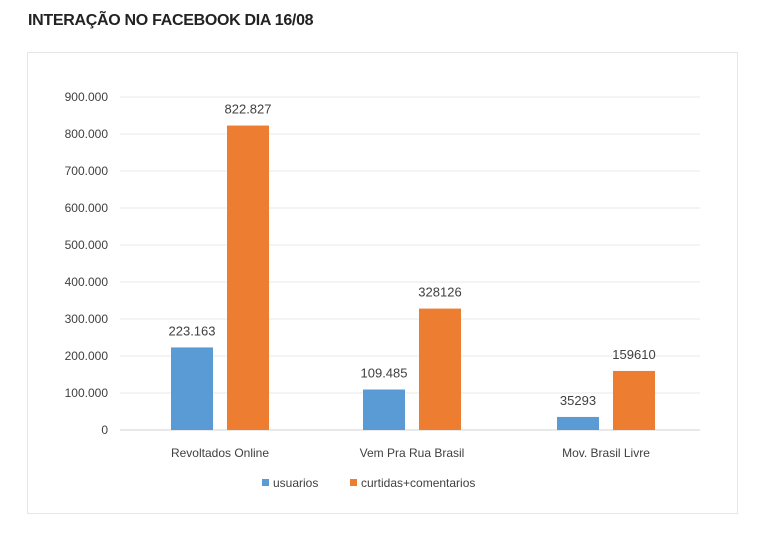 The height and width of the screenshot is (543, 768). Describe the element at coordinates (192, 330) in the screenshot. I see `data-label: 223.163` at that location.